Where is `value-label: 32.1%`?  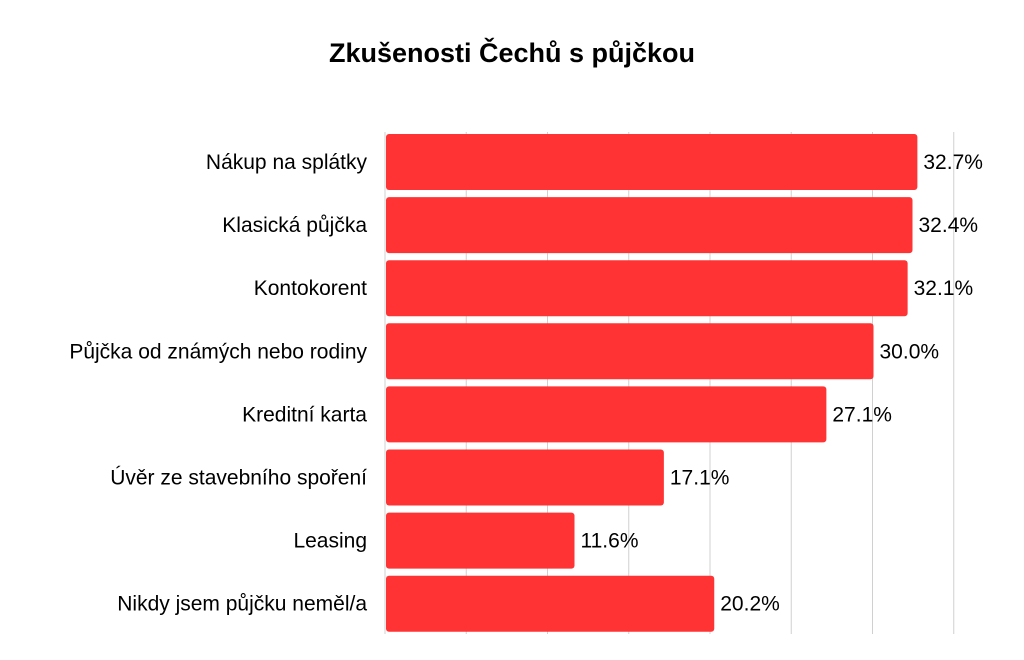
value-label: 32.1% is located at coordinates (944, 288).